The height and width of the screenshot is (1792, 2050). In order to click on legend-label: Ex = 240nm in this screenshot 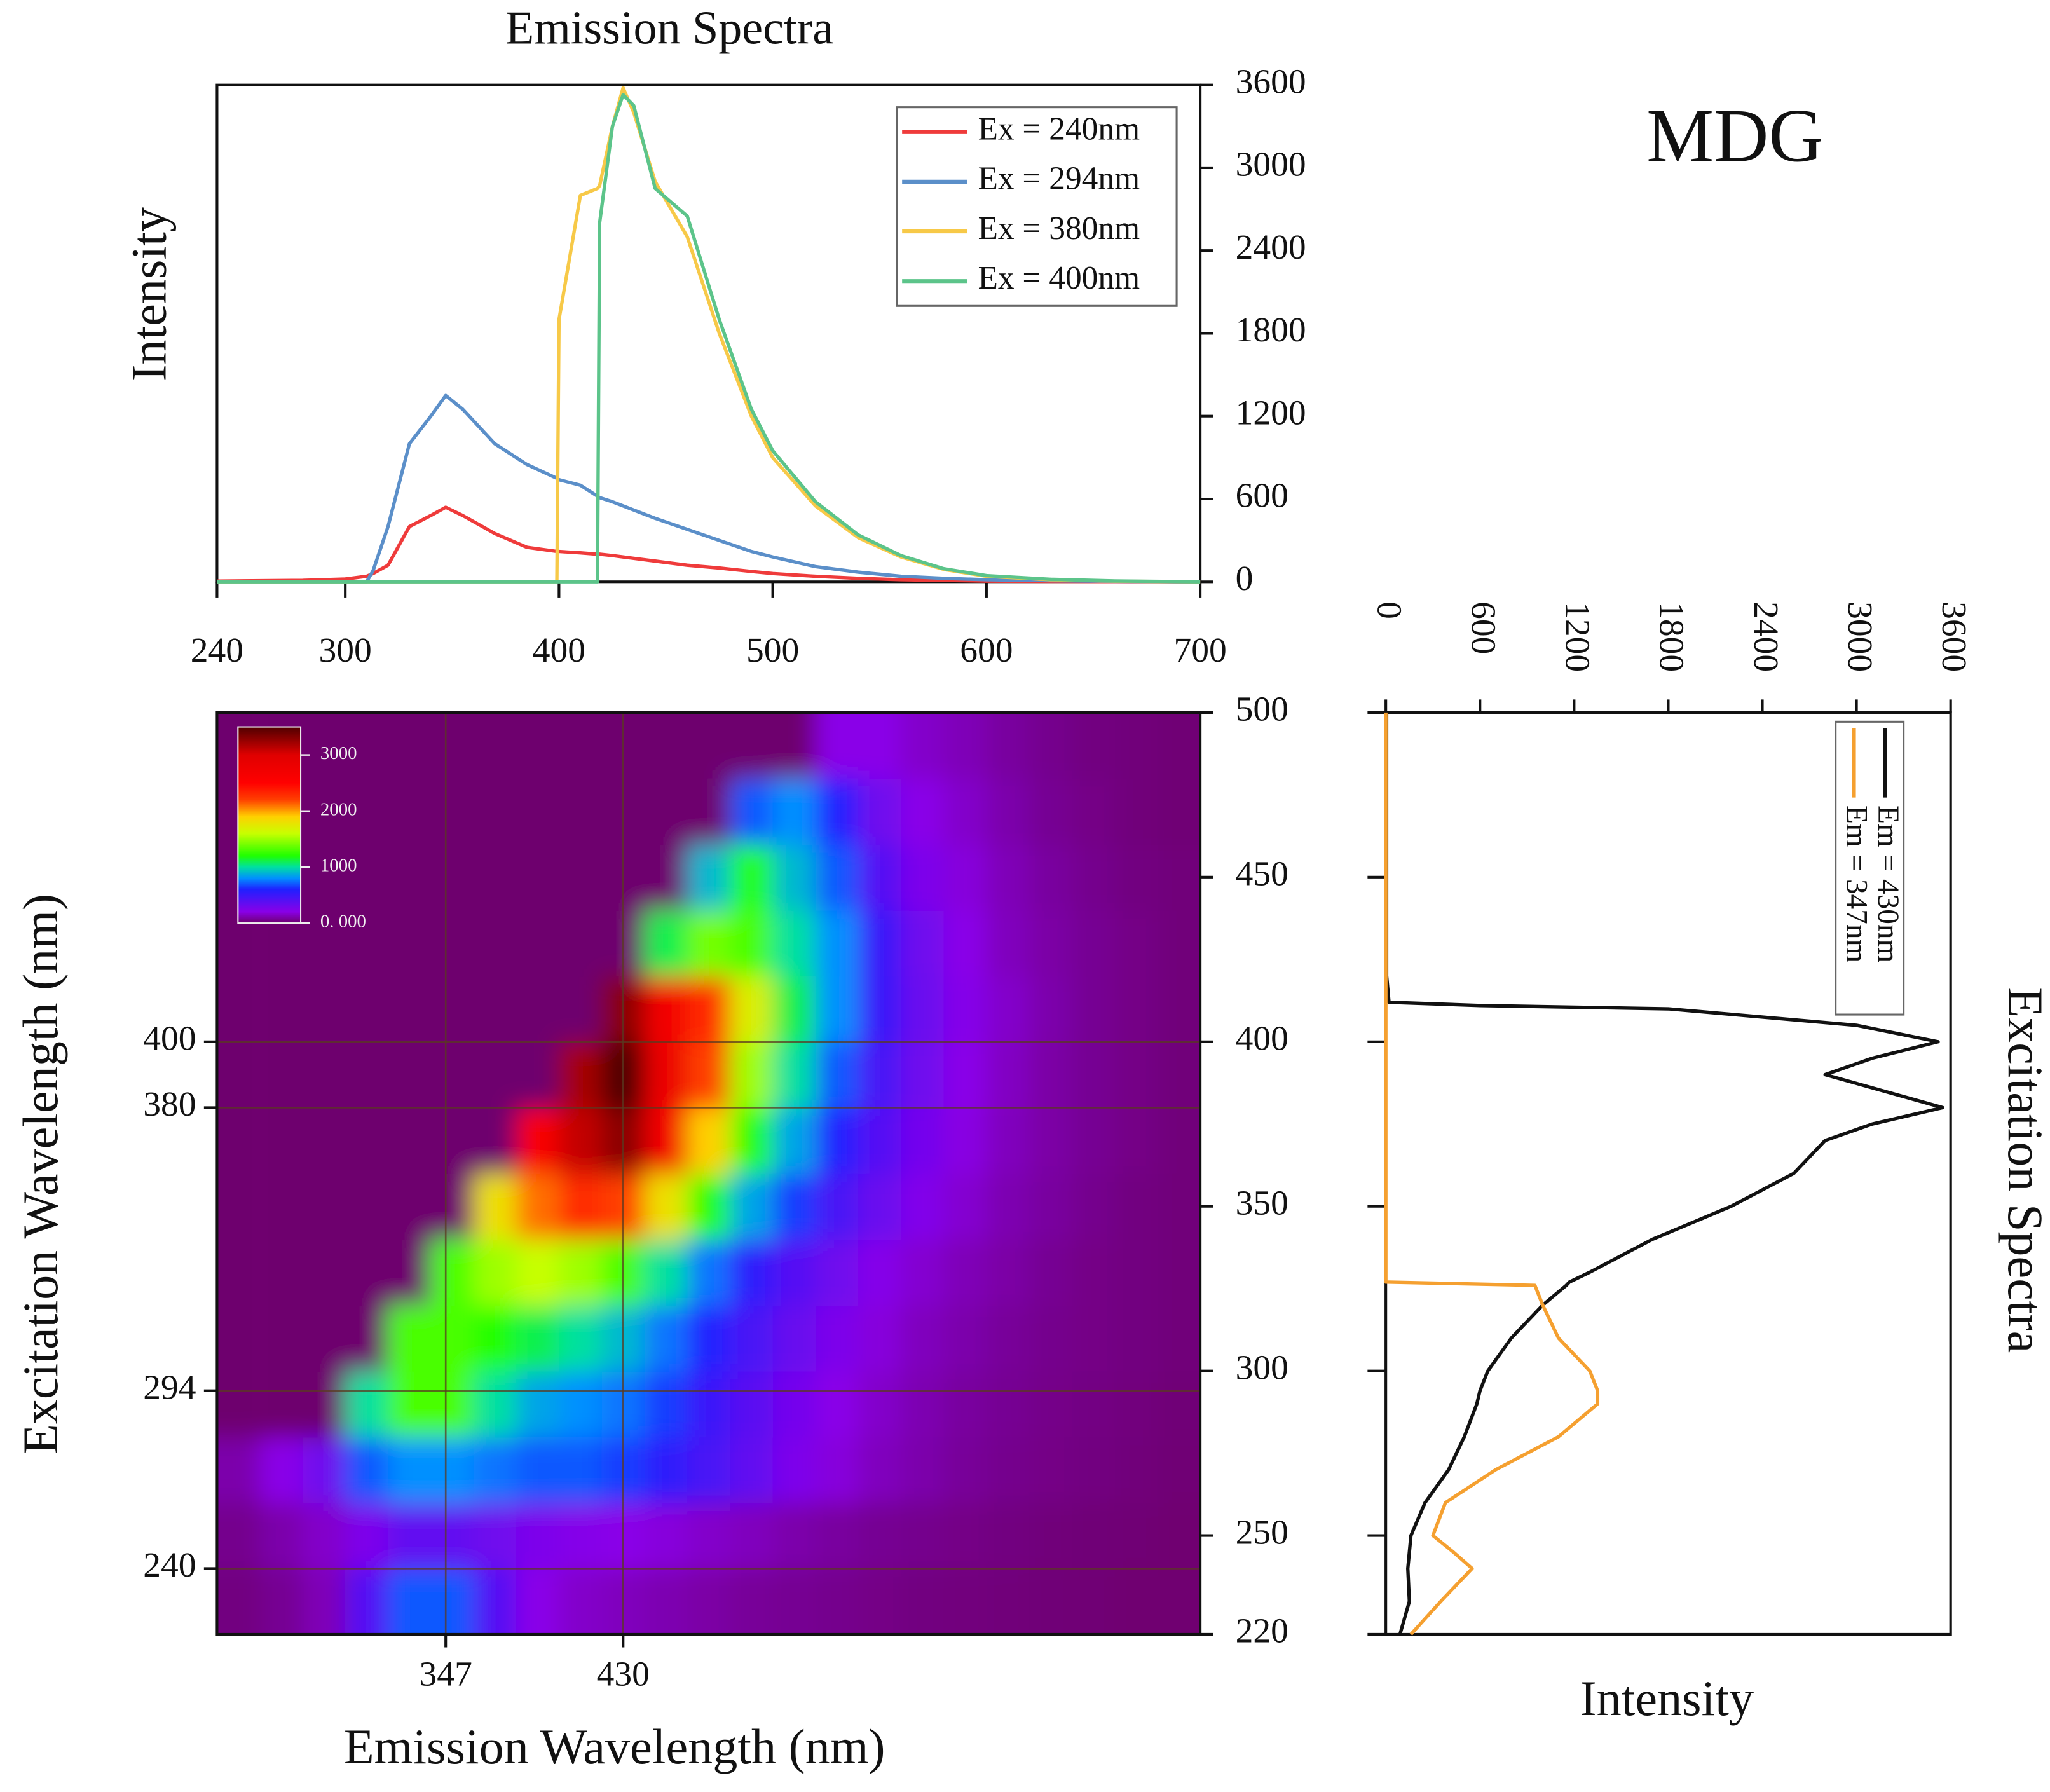, I will do `click(1059, 129)`.